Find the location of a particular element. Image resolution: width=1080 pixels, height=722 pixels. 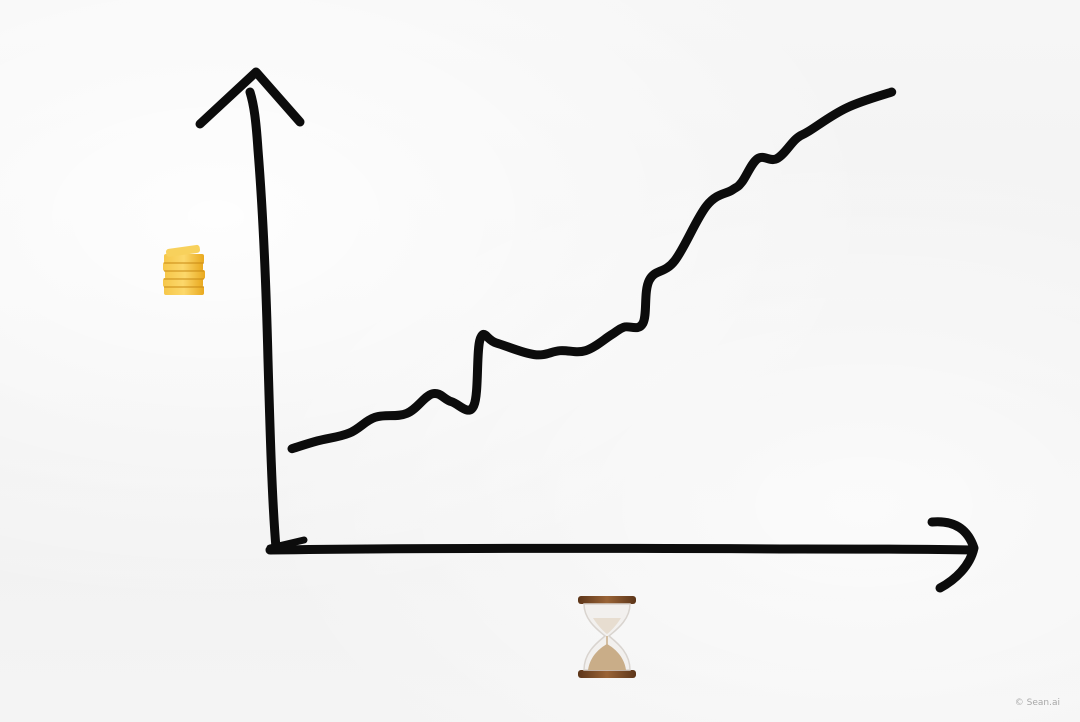

coin-stack-icon is located at coordinates (184, 269).